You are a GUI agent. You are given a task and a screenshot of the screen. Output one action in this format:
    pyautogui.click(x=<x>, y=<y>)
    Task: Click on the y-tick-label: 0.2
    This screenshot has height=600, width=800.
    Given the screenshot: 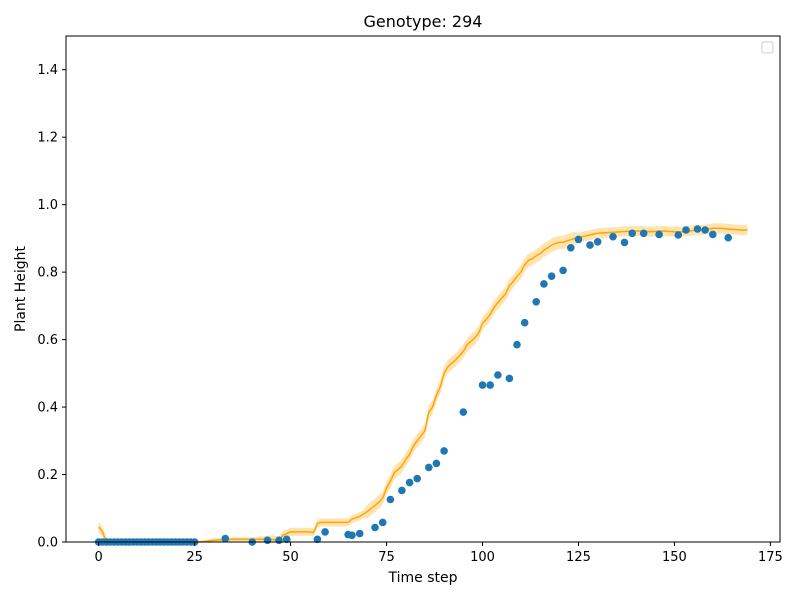 What is the action you would take?
    pyautogui.click(x=47, y=475)
    